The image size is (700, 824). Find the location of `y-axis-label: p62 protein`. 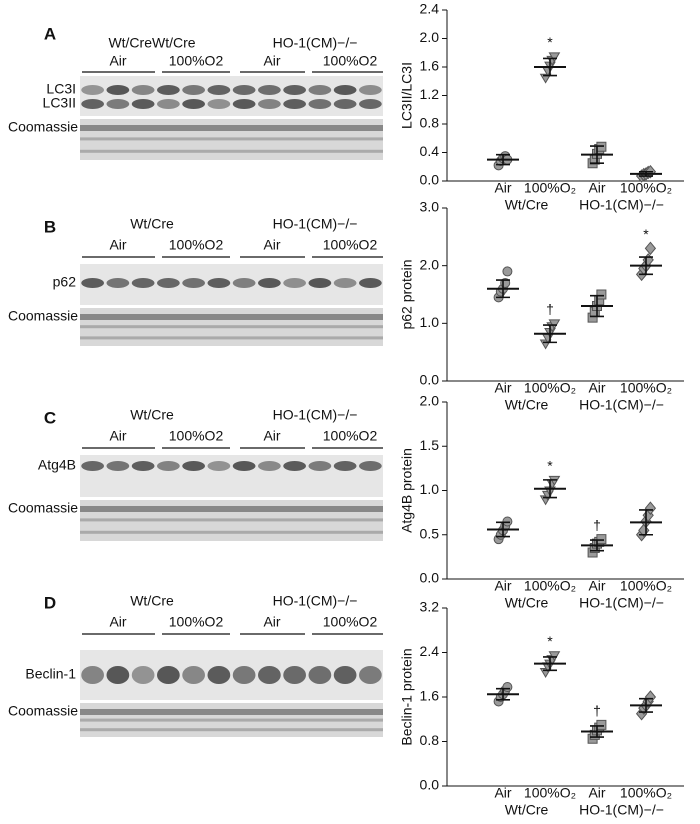

y-axis-label: p62 protein is located at coordinates (407, 294).